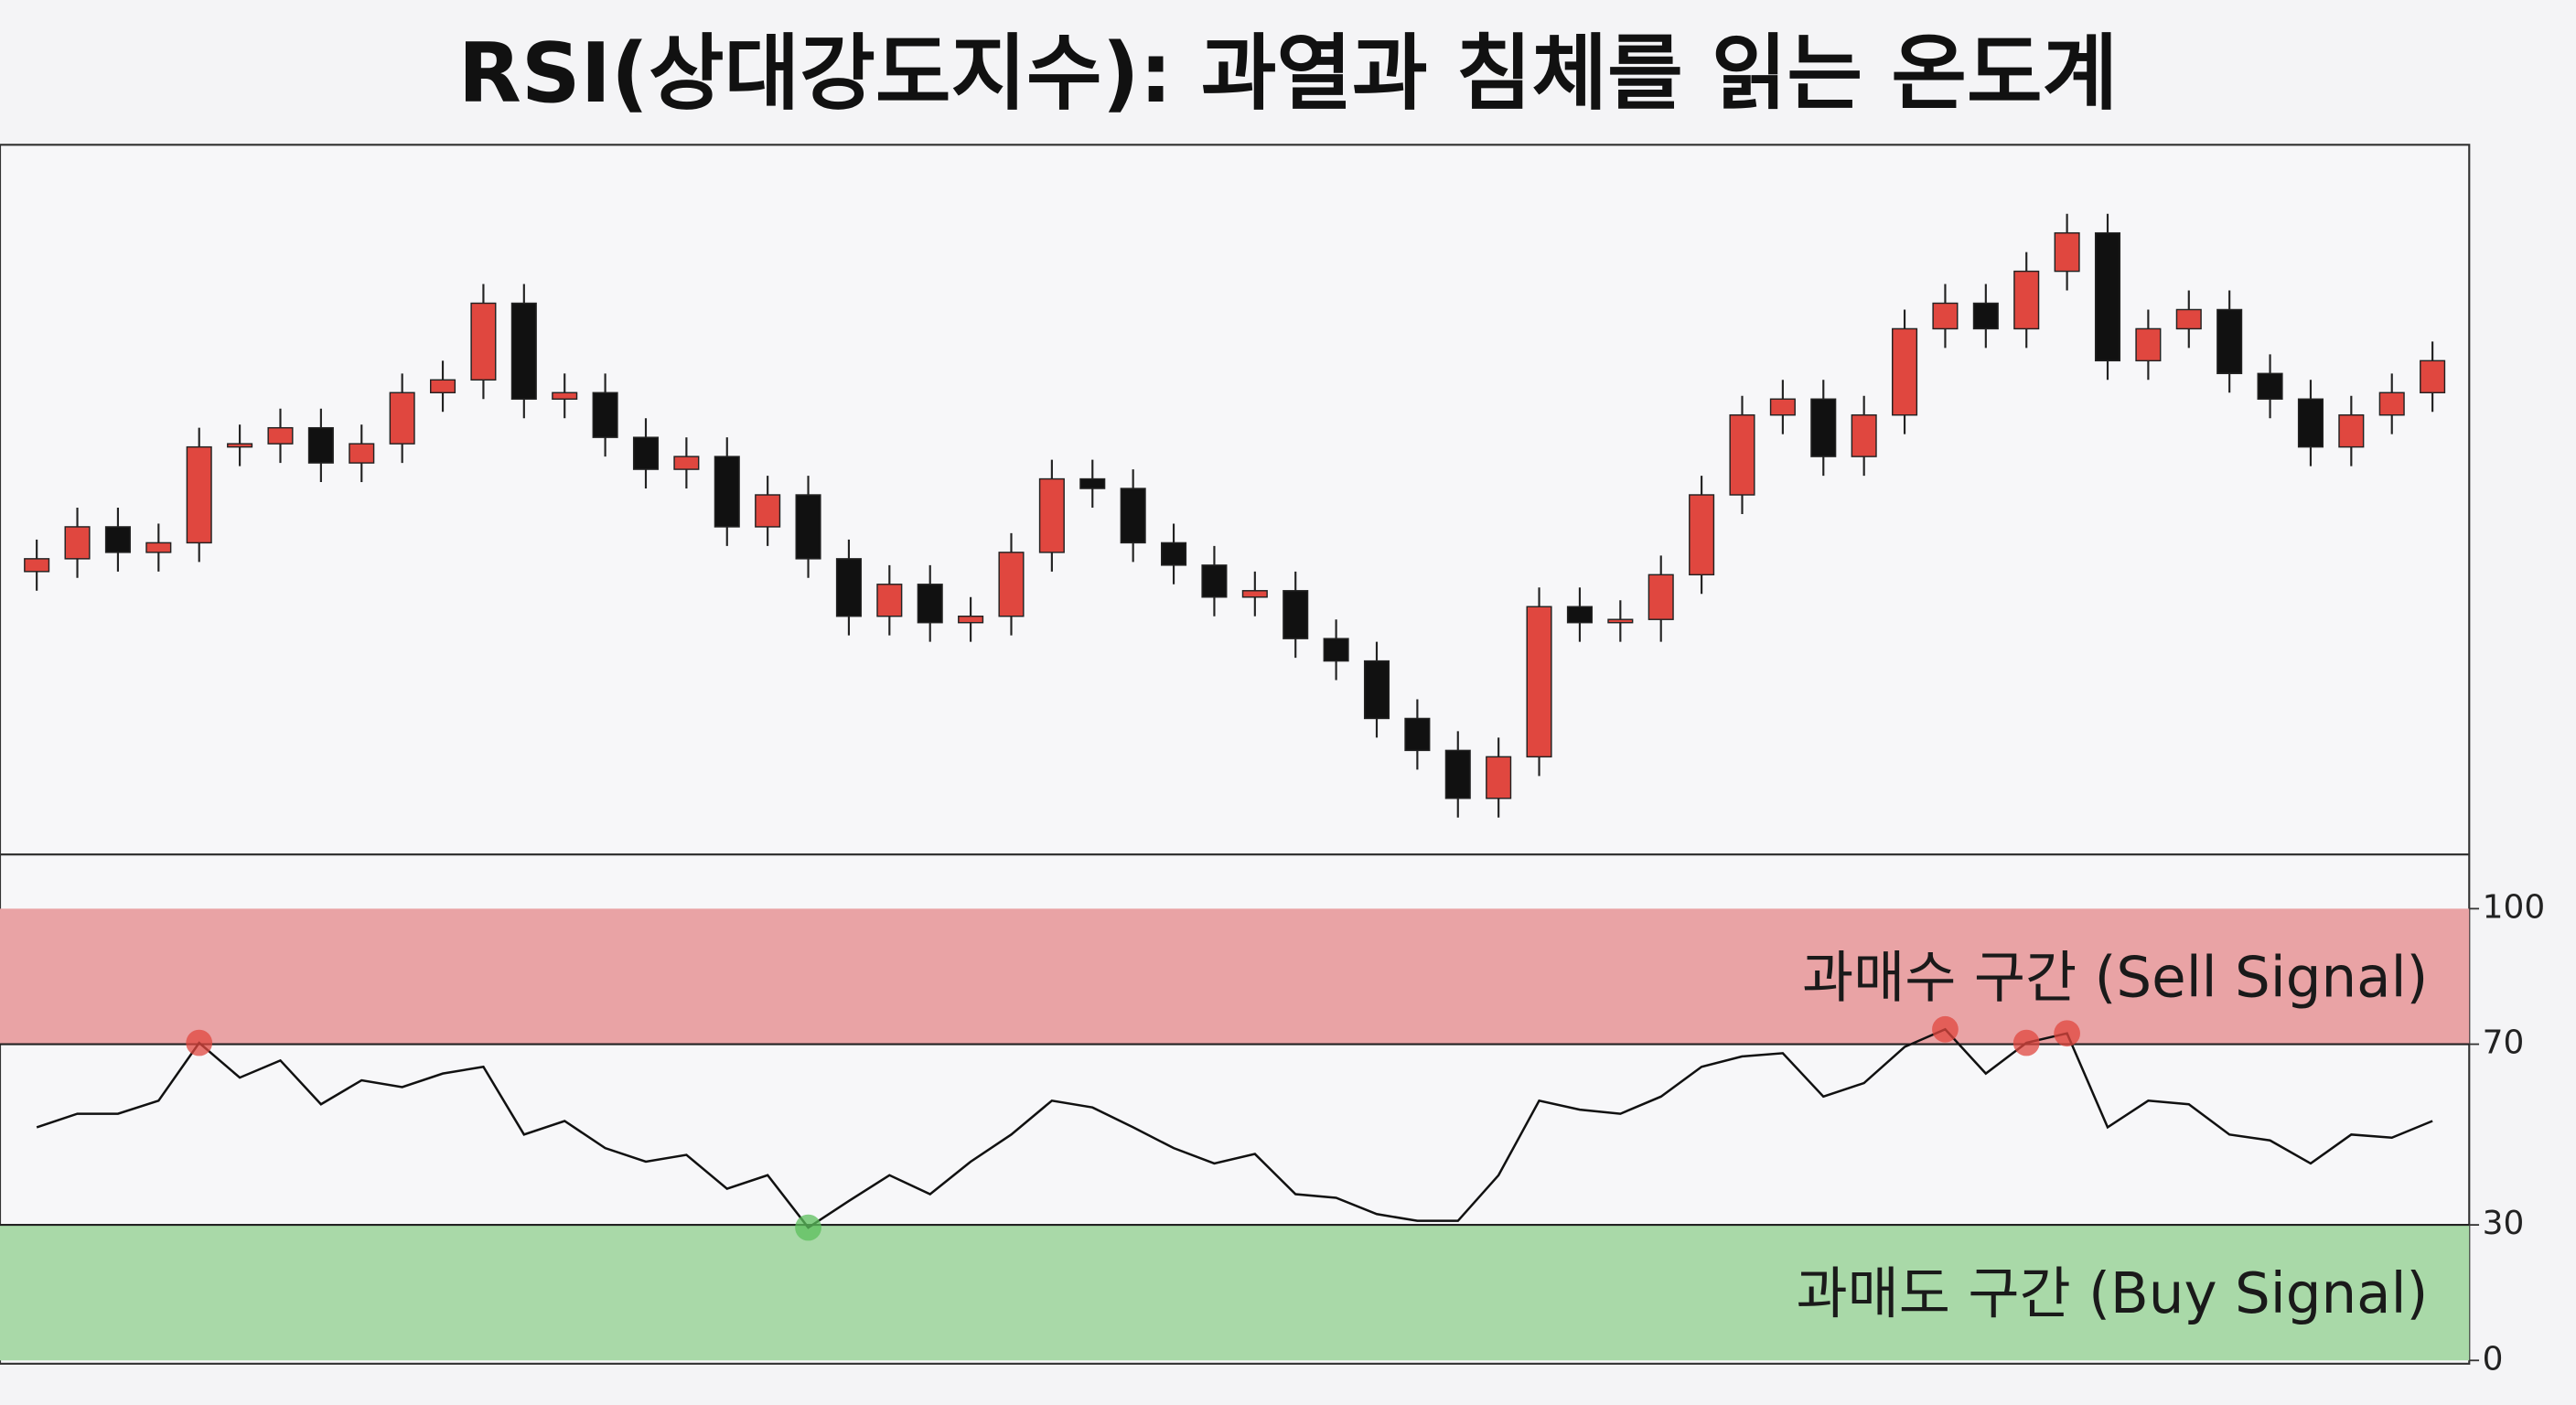 This screenshot has height=1405, width=2576. What do you see at coordinates (2494, 1359) in the screenshot?
I see `y-tick-label: 0` at bounding box center [2494, 1359].